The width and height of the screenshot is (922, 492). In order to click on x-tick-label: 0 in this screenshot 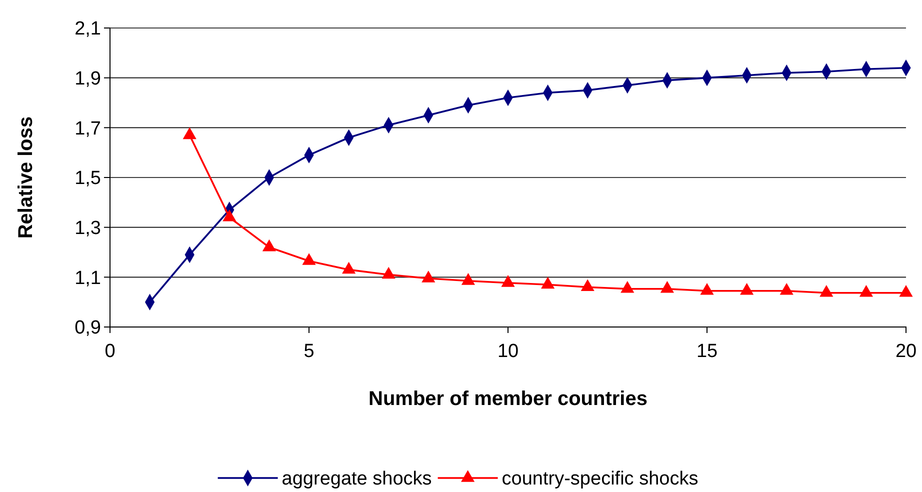, I will do `click(110, 351)`.